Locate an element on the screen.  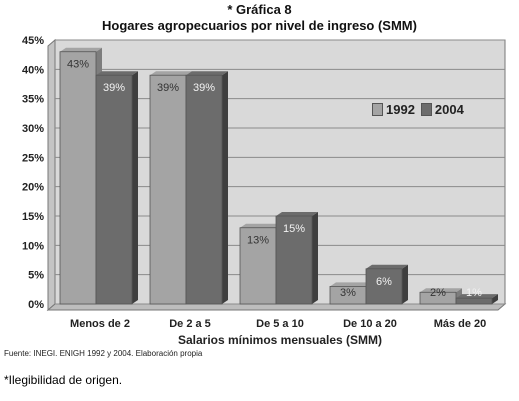
y-tick-label: 0% is located at coordinates (36, 305).